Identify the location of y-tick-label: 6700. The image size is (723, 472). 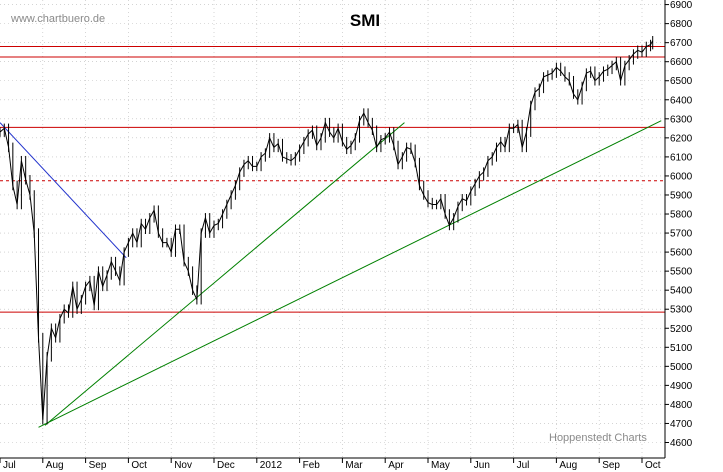
(681, 43).